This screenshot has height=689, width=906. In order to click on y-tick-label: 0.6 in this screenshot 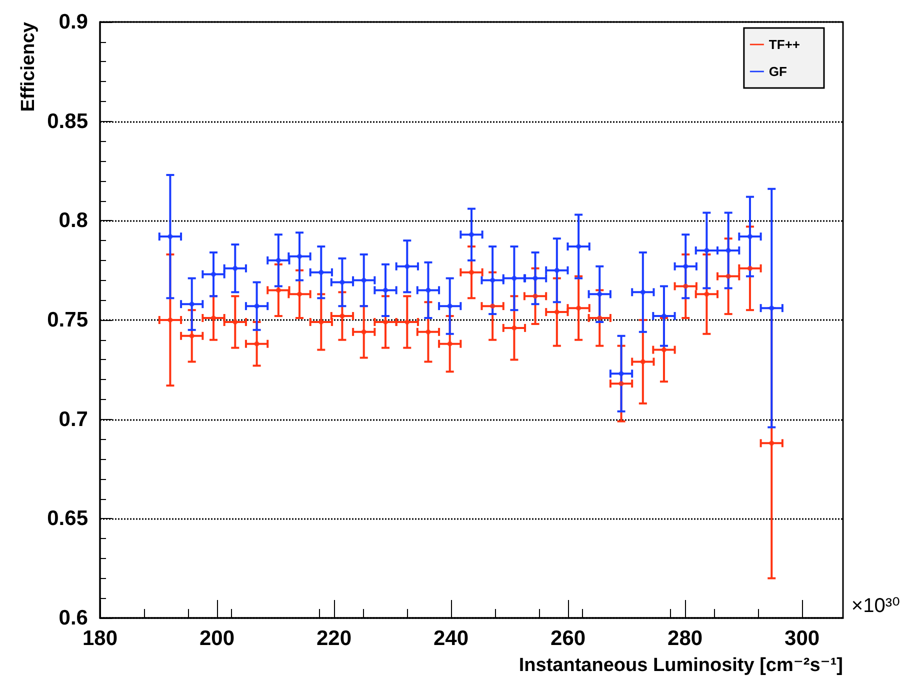, I will do `click(73, 618)`.